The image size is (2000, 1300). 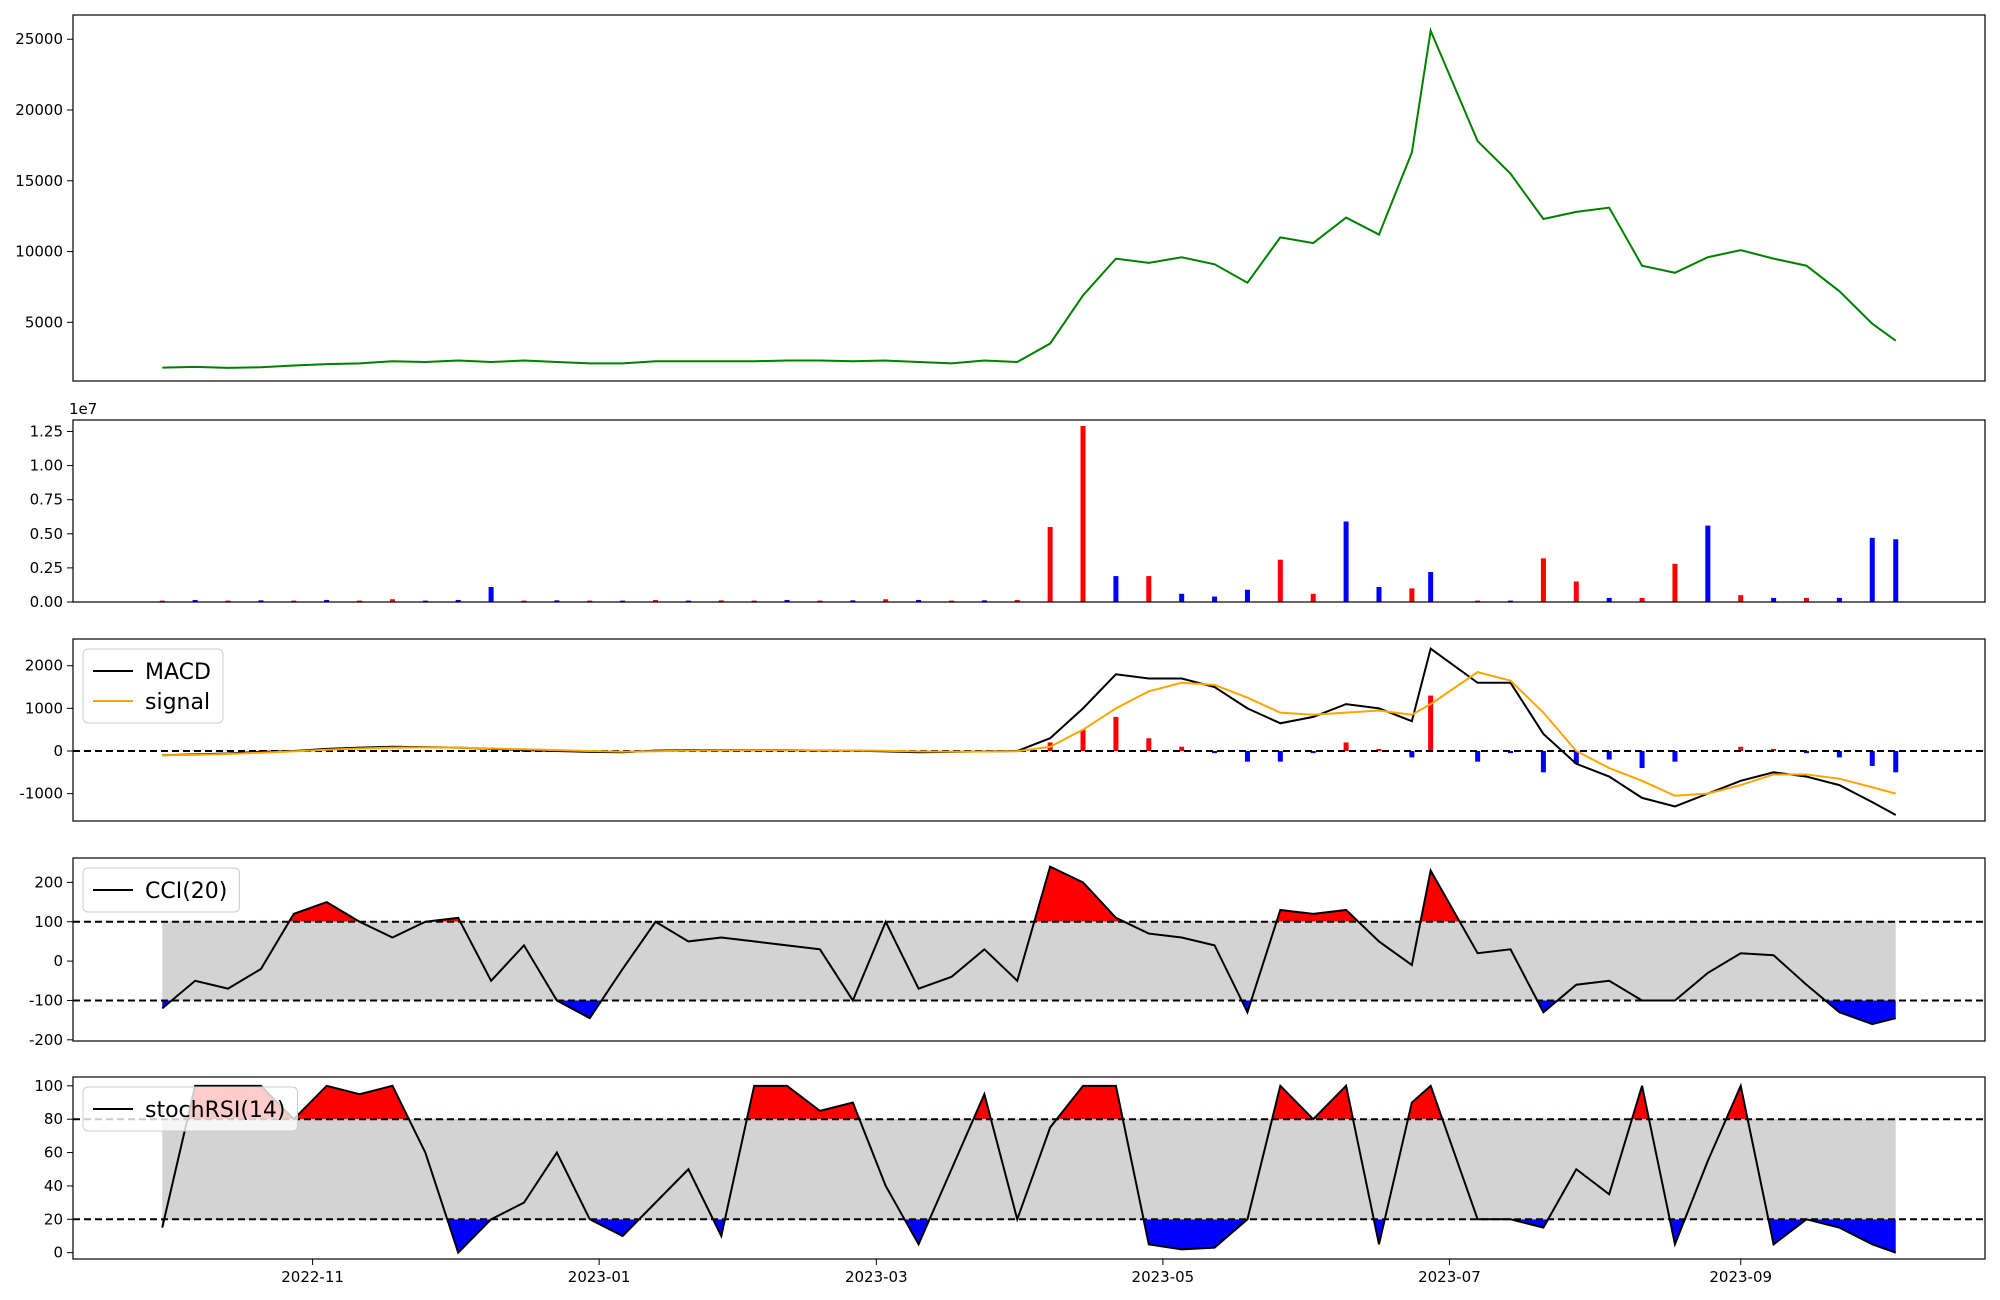 I want to click on y-tick-label: 0, so click(x=58, y=751).